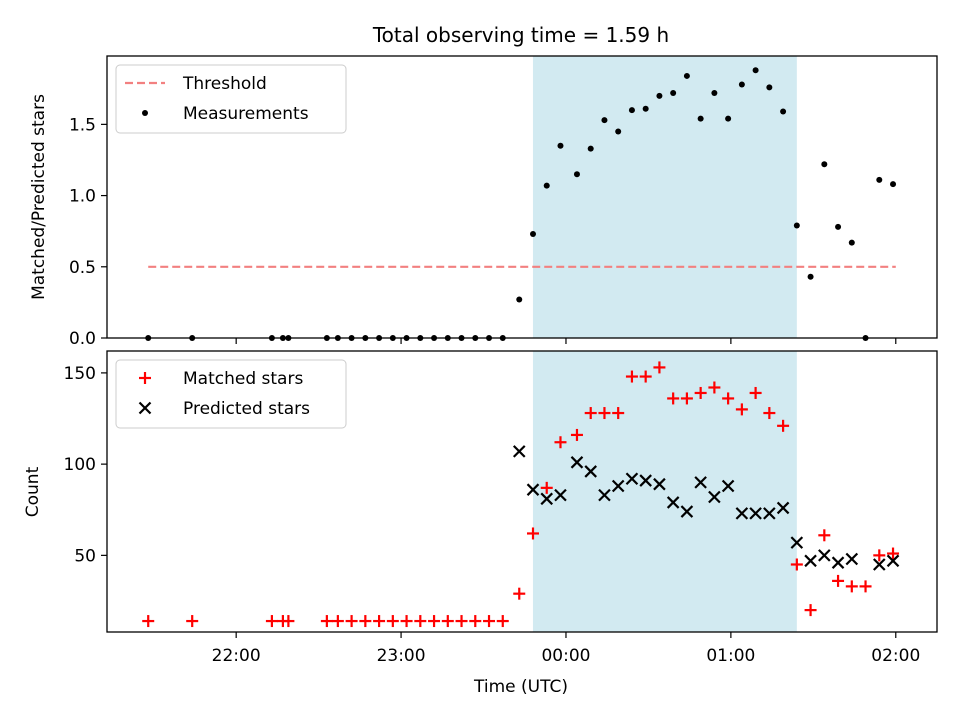 This screenshot has height=720, width=960. What do you see at coordinates (85, 556) in the screenshot?
I see `bottom-y-tick-label: 50` at bounding box center [85, 556].